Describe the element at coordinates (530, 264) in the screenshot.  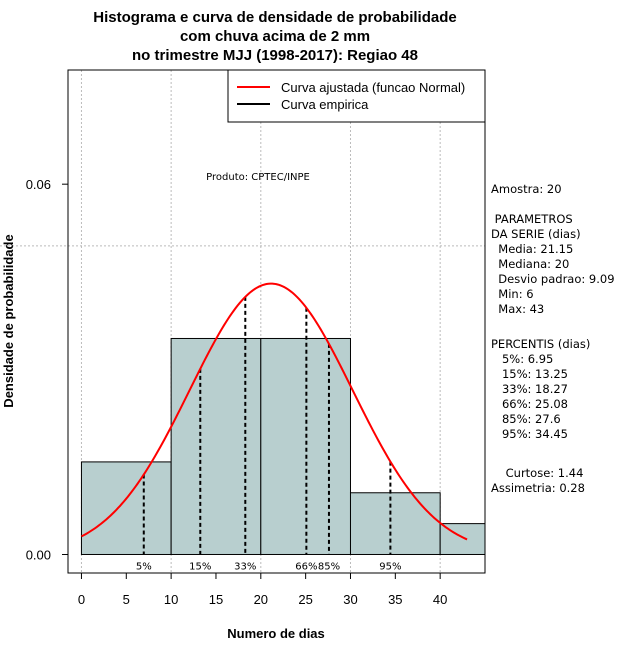
I see `stat-mediana: Mediana: 20` at that location.